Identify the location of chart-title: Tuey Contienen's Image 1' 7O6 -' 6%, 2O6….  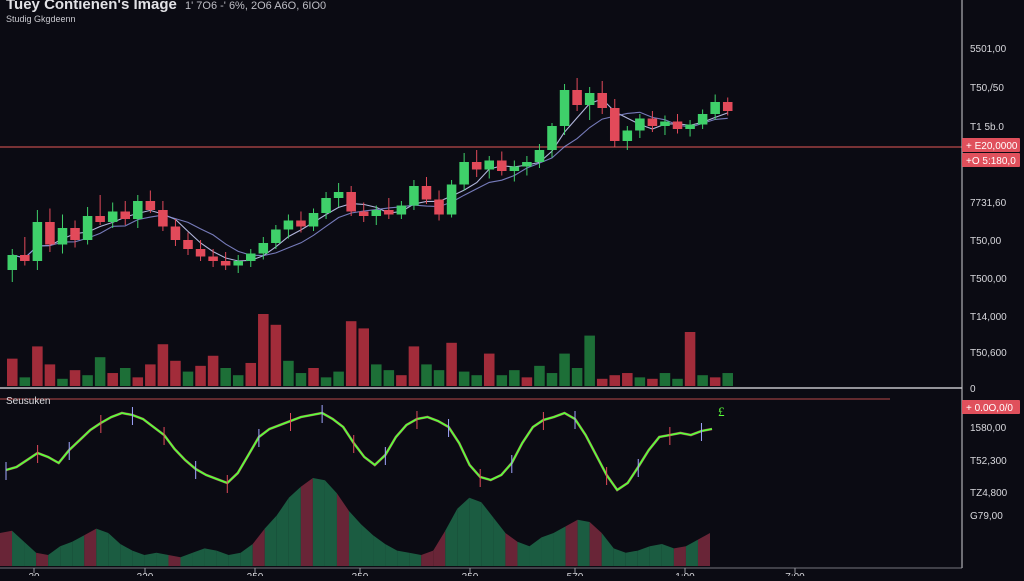
(166, 6).